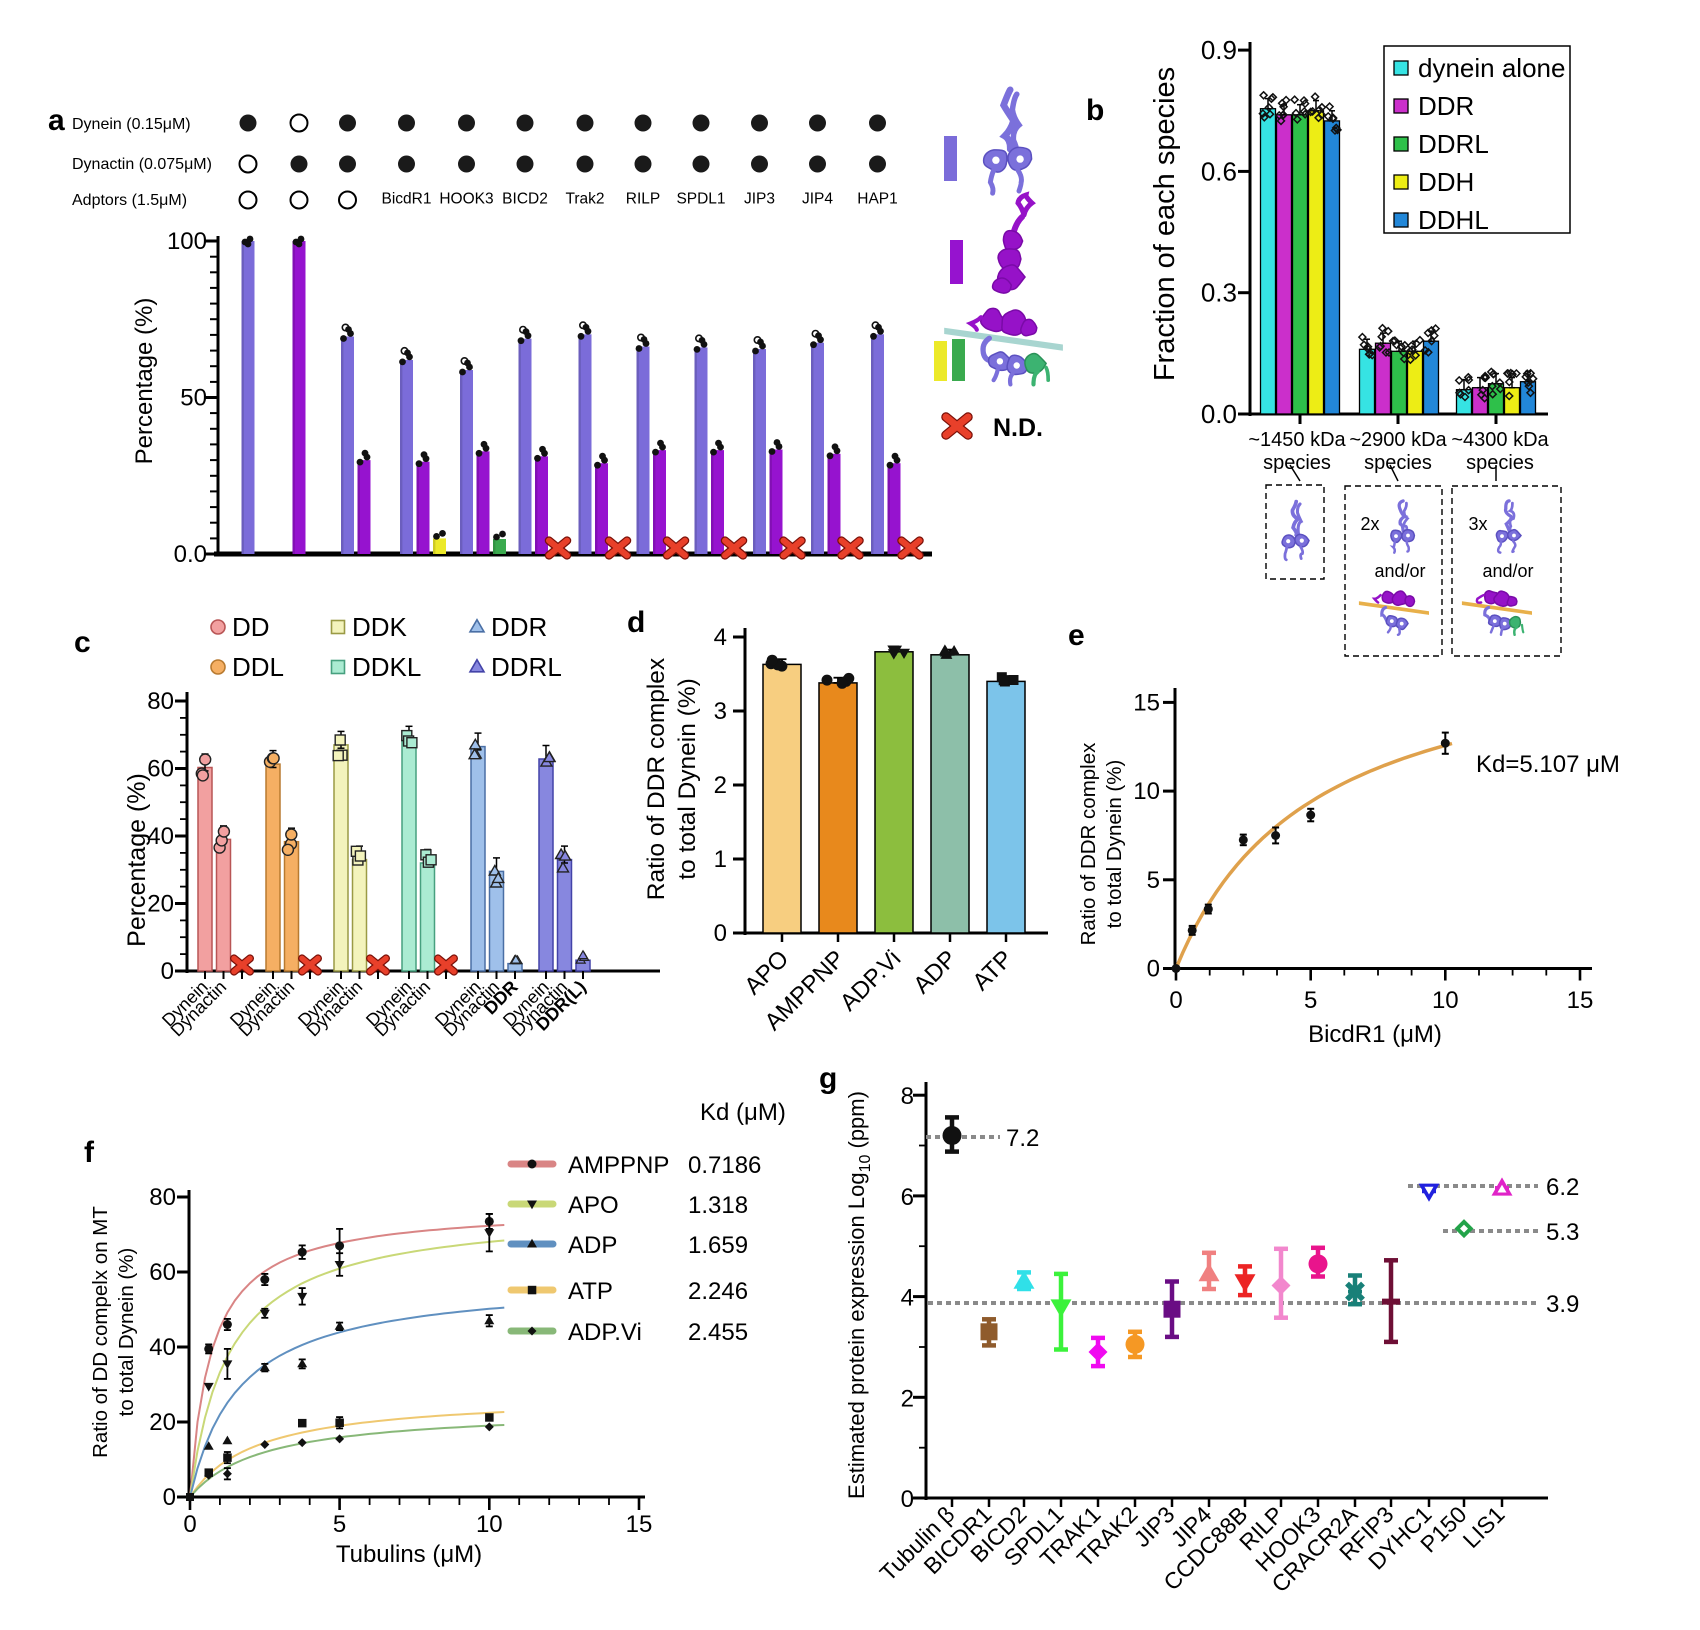 The width and height of the screenshot is (1700, 1630). I want to click on svg-text: 8, so click(907, 1096).